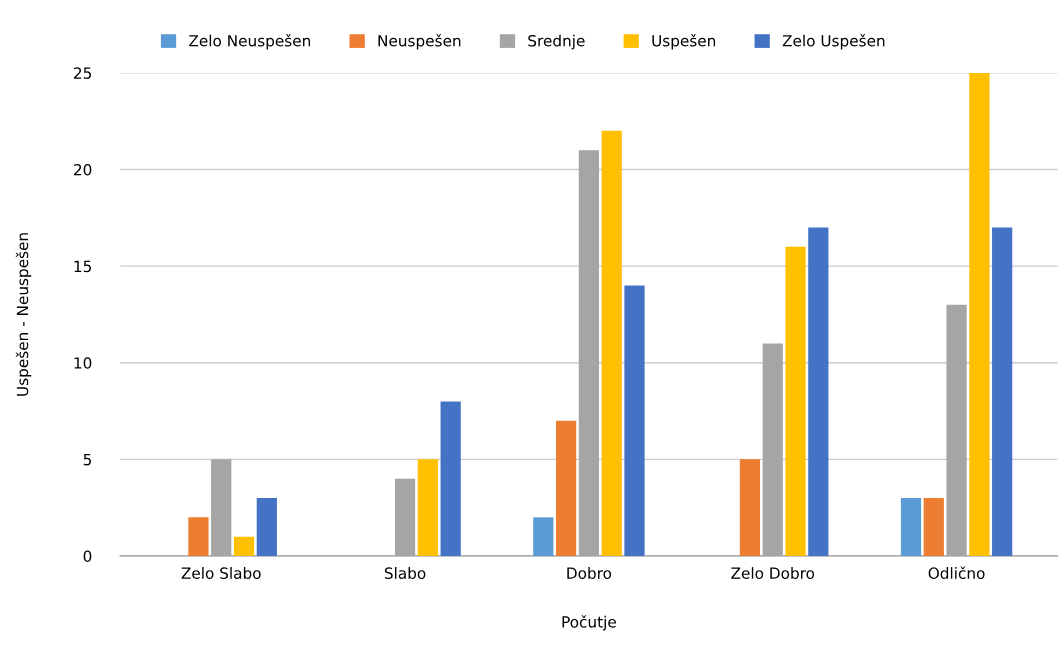  I want to click on x-tick-label: Zelo Slabo, so click(221, 573).